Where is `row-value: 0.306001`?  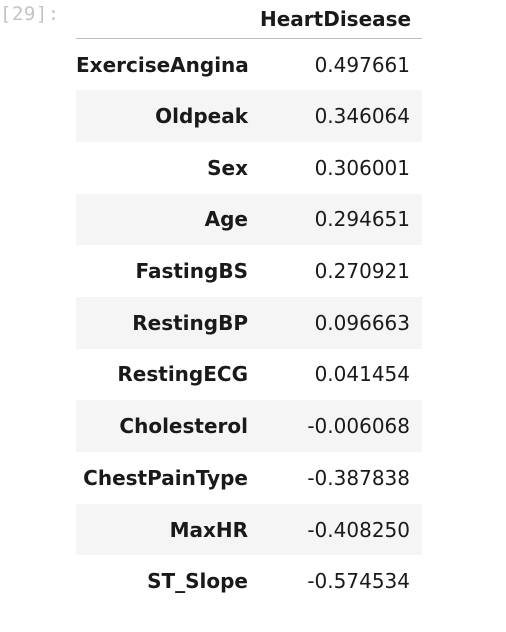 row-value: 0.306001 is located at coordinates (362, 167).